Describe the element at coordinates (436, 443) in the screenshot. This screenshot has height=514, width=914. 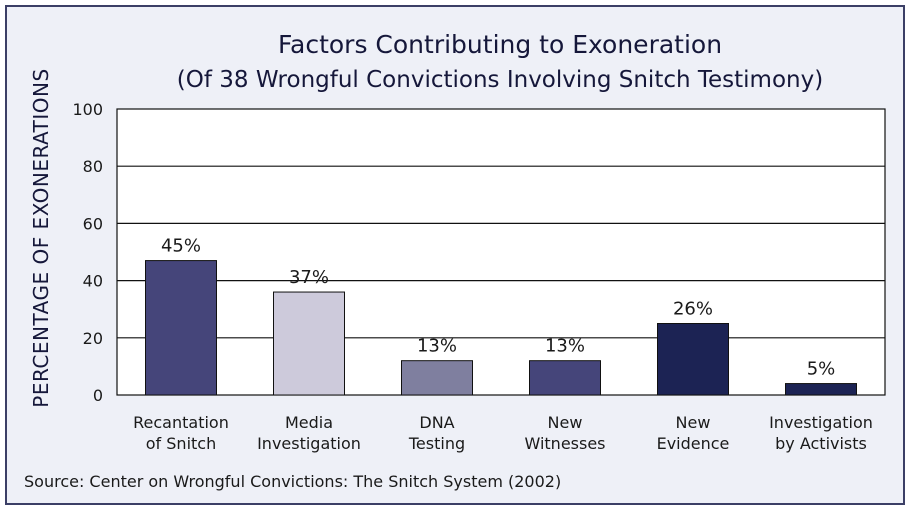
I see `x-tick-label: Testing` at that location.